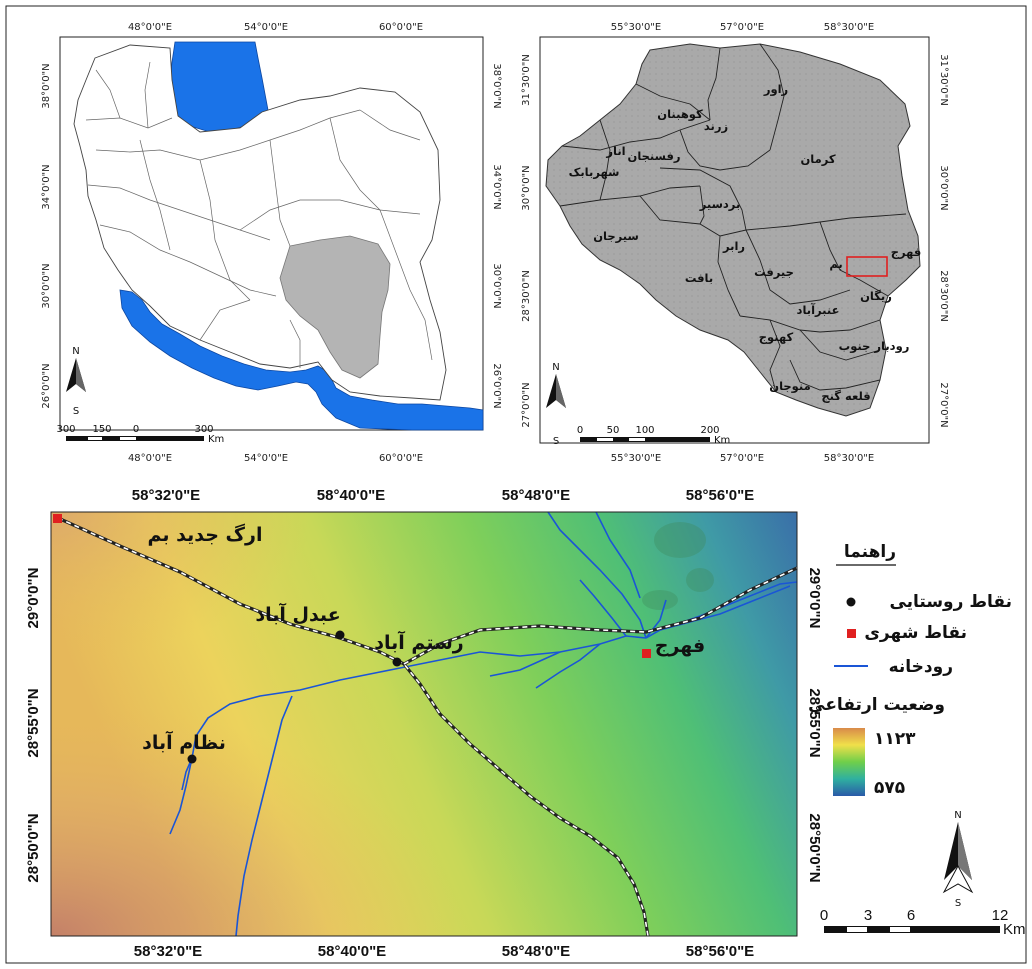 The image size is (1032, 969). What do you see at coordinates (556, 404) in the screenshot?
I see `kerman-north-arrow: N S` at bounding box center [556, 404].